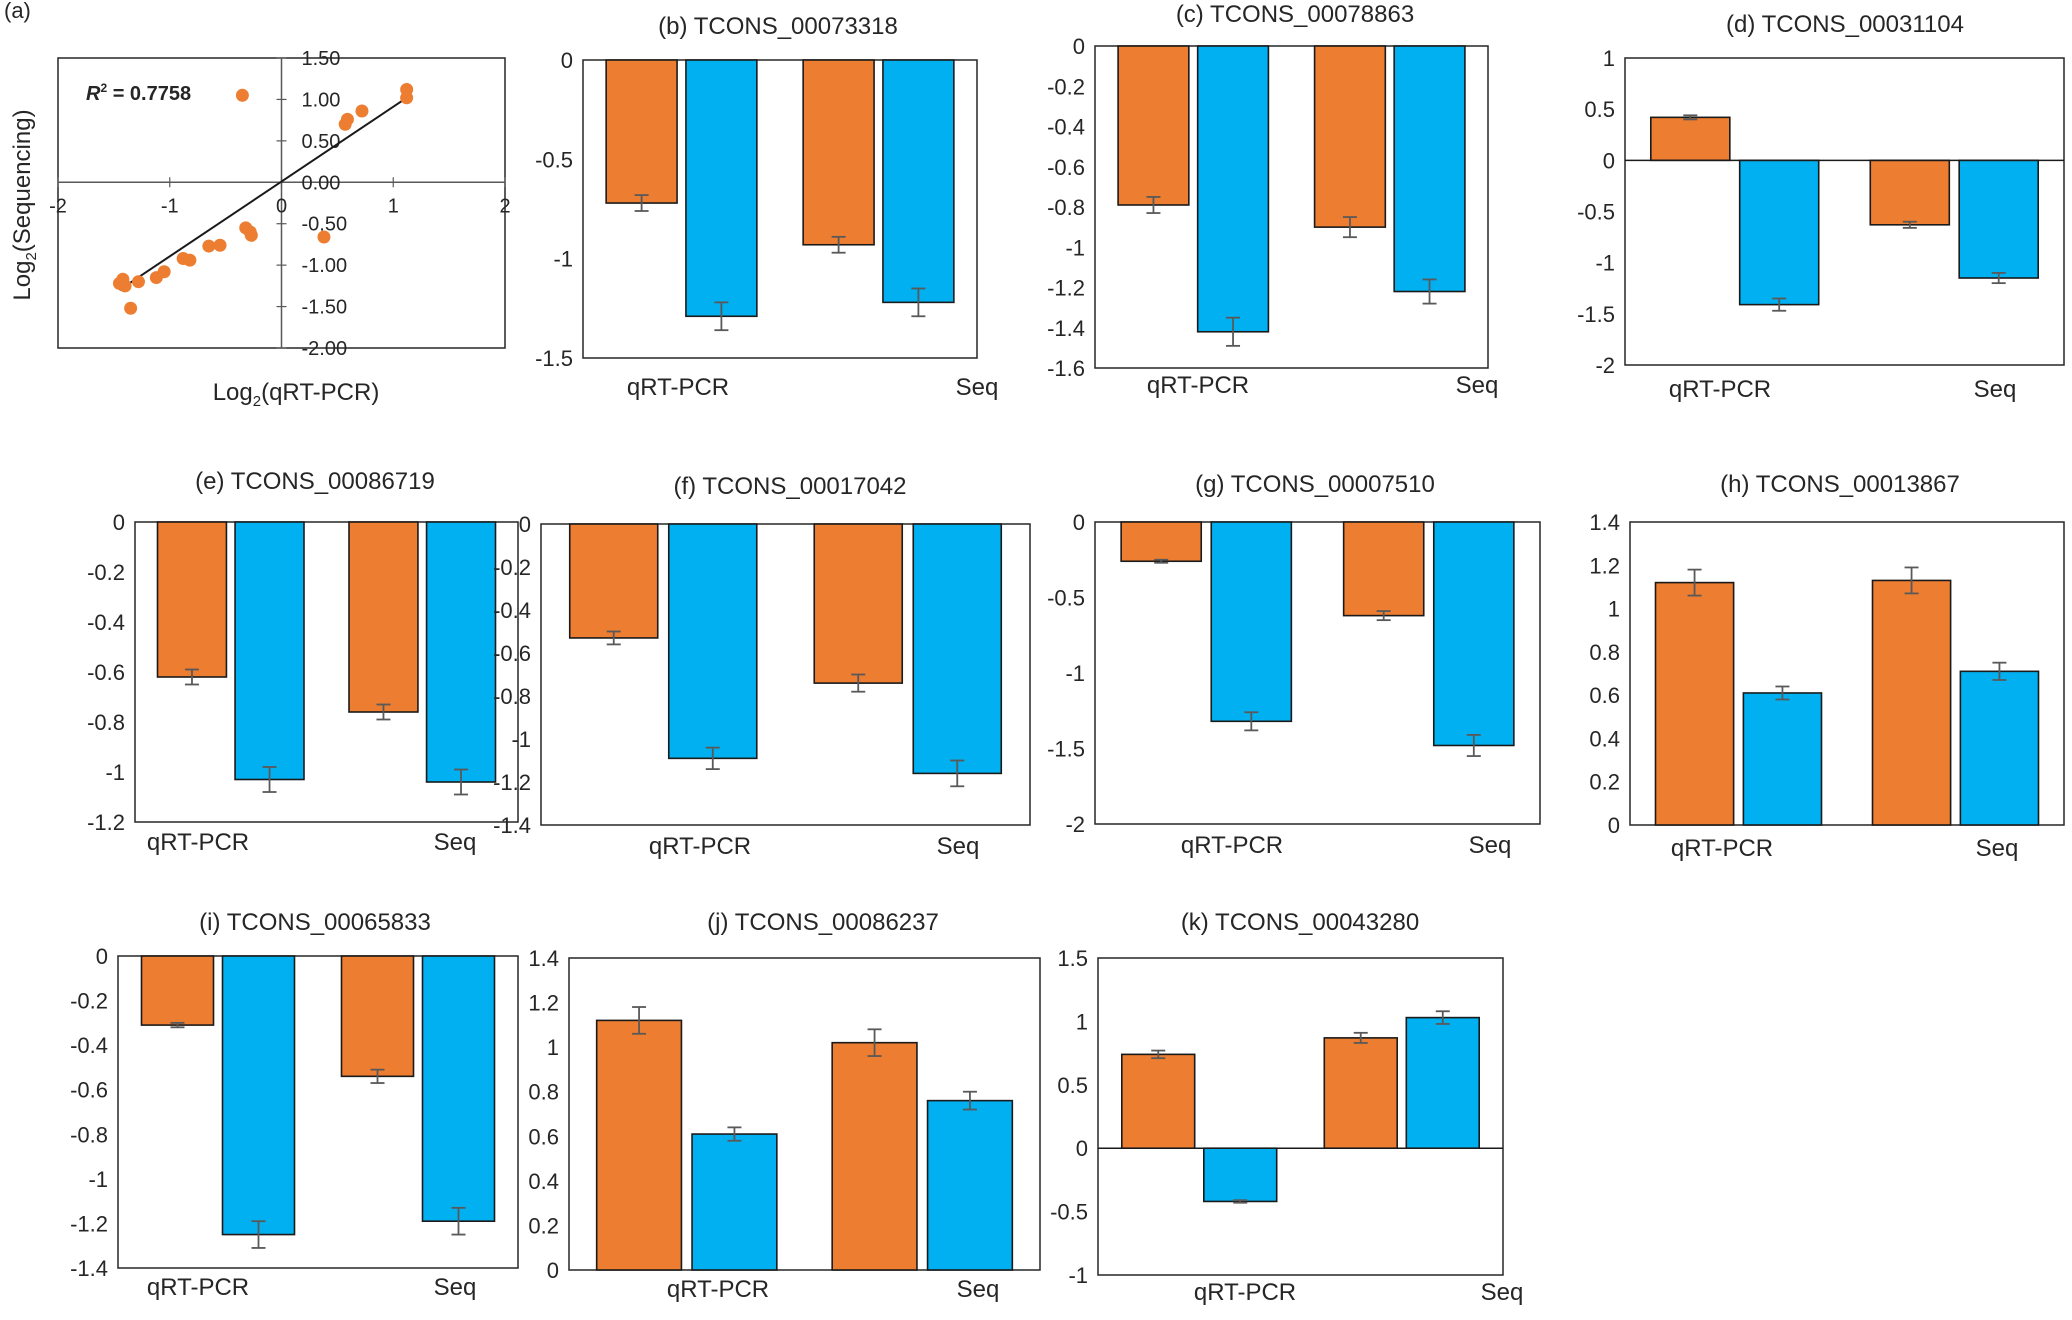 The width and height of the screenshot is (2072, 1320). Describe the element at coordinates (315, 922) in the screenshot. I see `chart-title: (i) TCONS_00065833` at that location.